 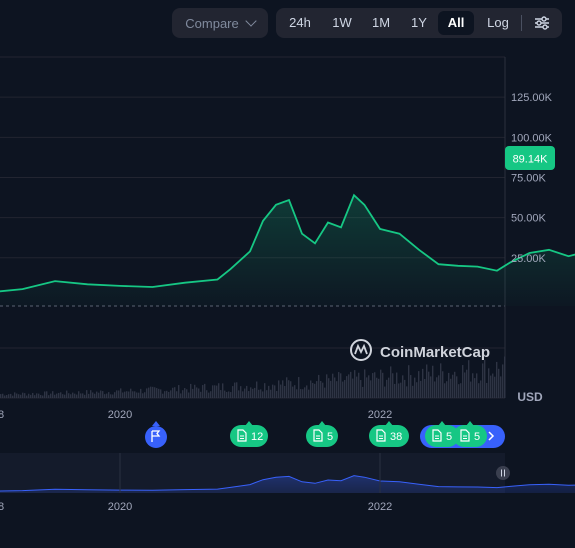 I want to click on x-tick-label: 8, so click(x=2, y=415).